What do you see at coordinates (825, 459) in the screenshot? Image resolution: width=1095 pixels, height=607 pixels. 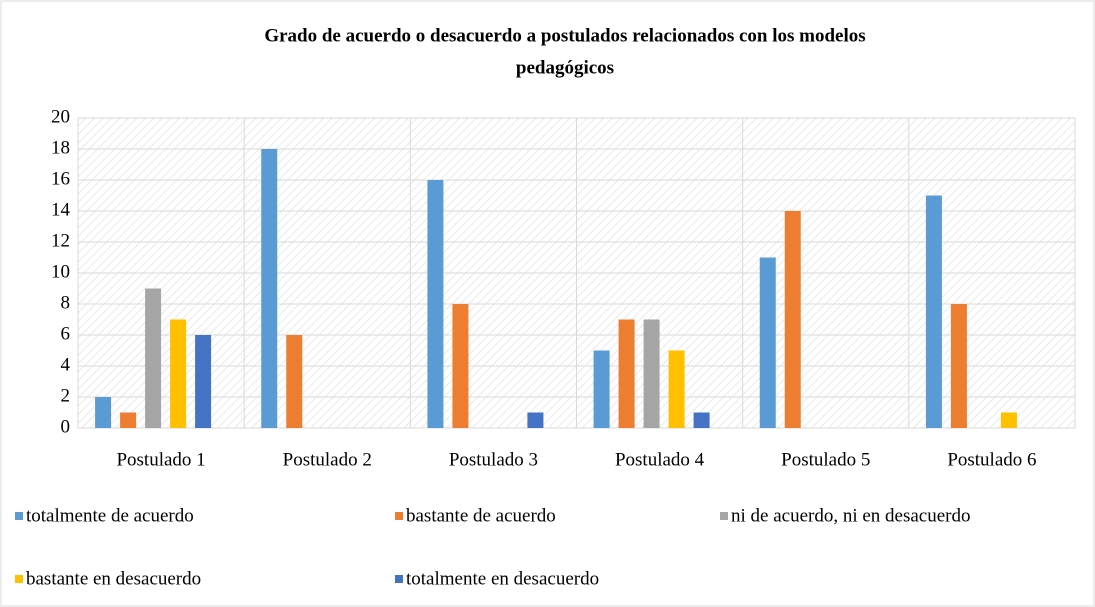 I see `x-tick-label: Postulado 5` at bounding box center [825, 459].